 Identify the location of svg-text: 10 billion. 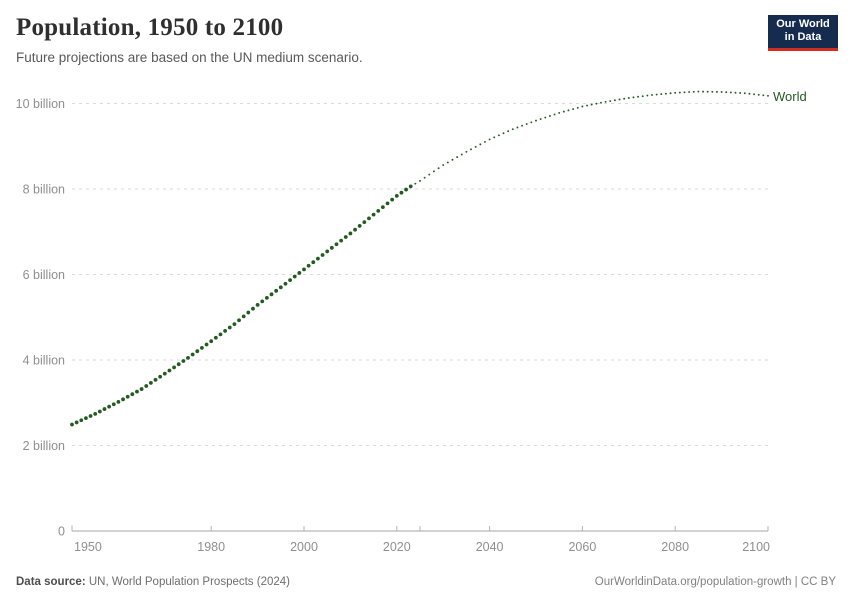
(40, 104).